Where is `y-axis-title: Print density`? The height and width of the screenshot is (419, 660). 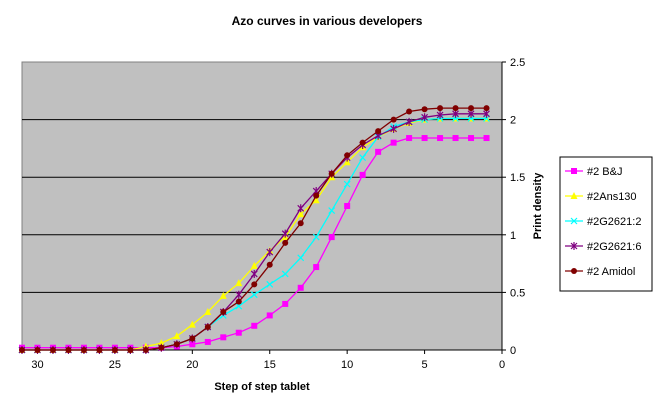 y-axis-title: Print density is located at coordinates (538, 206).